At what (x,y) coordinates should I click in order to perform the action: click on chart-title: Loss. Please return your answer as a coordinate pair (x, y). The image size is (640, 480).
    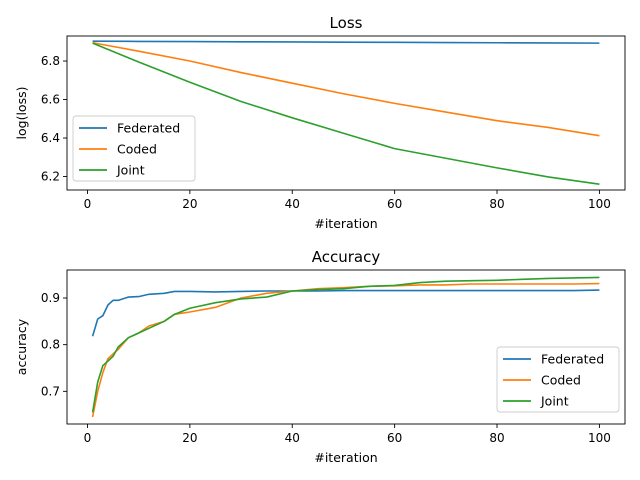
    Looking at the image, I should click on (346, 23).